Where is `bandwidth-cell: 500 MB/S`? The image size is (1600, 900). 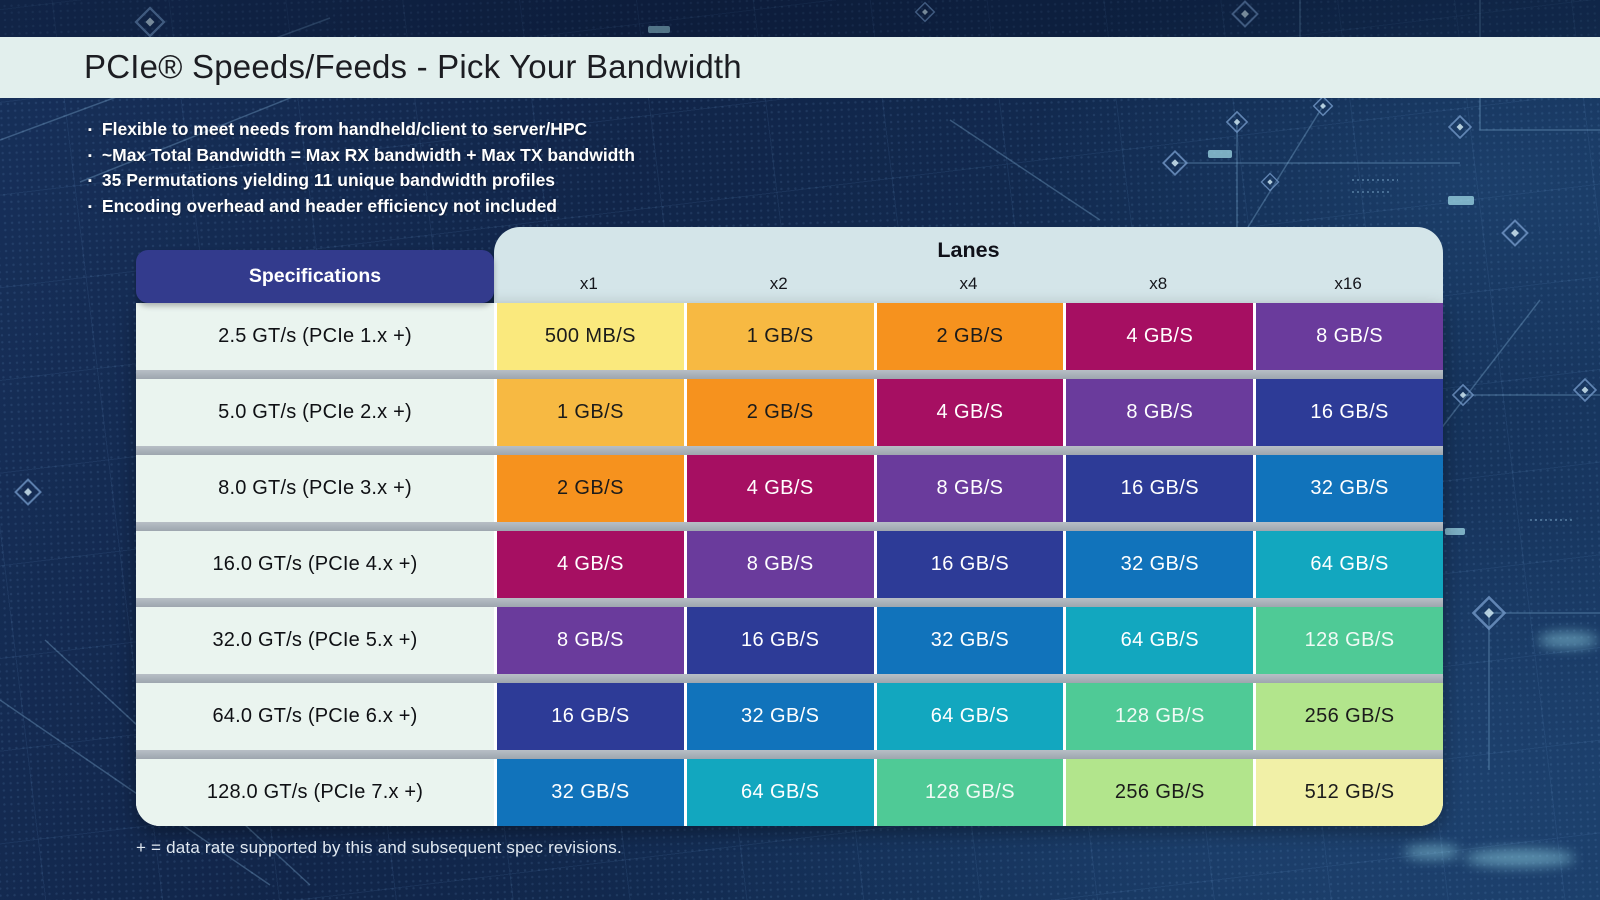 bandwidth-cell: 500 MB/S is located at coordinates (590, 336).